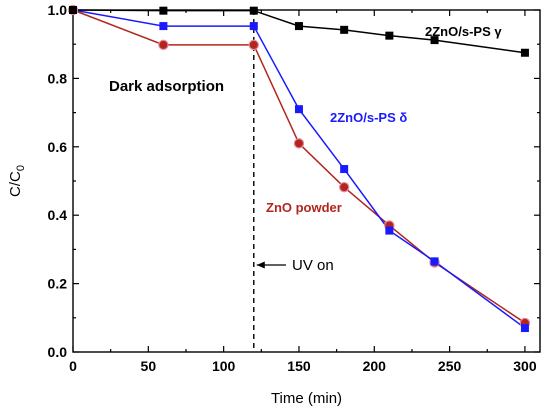 This screenshot has width=550, height=409. What do you see at coordinates (463, 31) in the screenshot?
I see `series-label-gamma: 2ZnO/s-PS γ` at bounding box center [463, 31].